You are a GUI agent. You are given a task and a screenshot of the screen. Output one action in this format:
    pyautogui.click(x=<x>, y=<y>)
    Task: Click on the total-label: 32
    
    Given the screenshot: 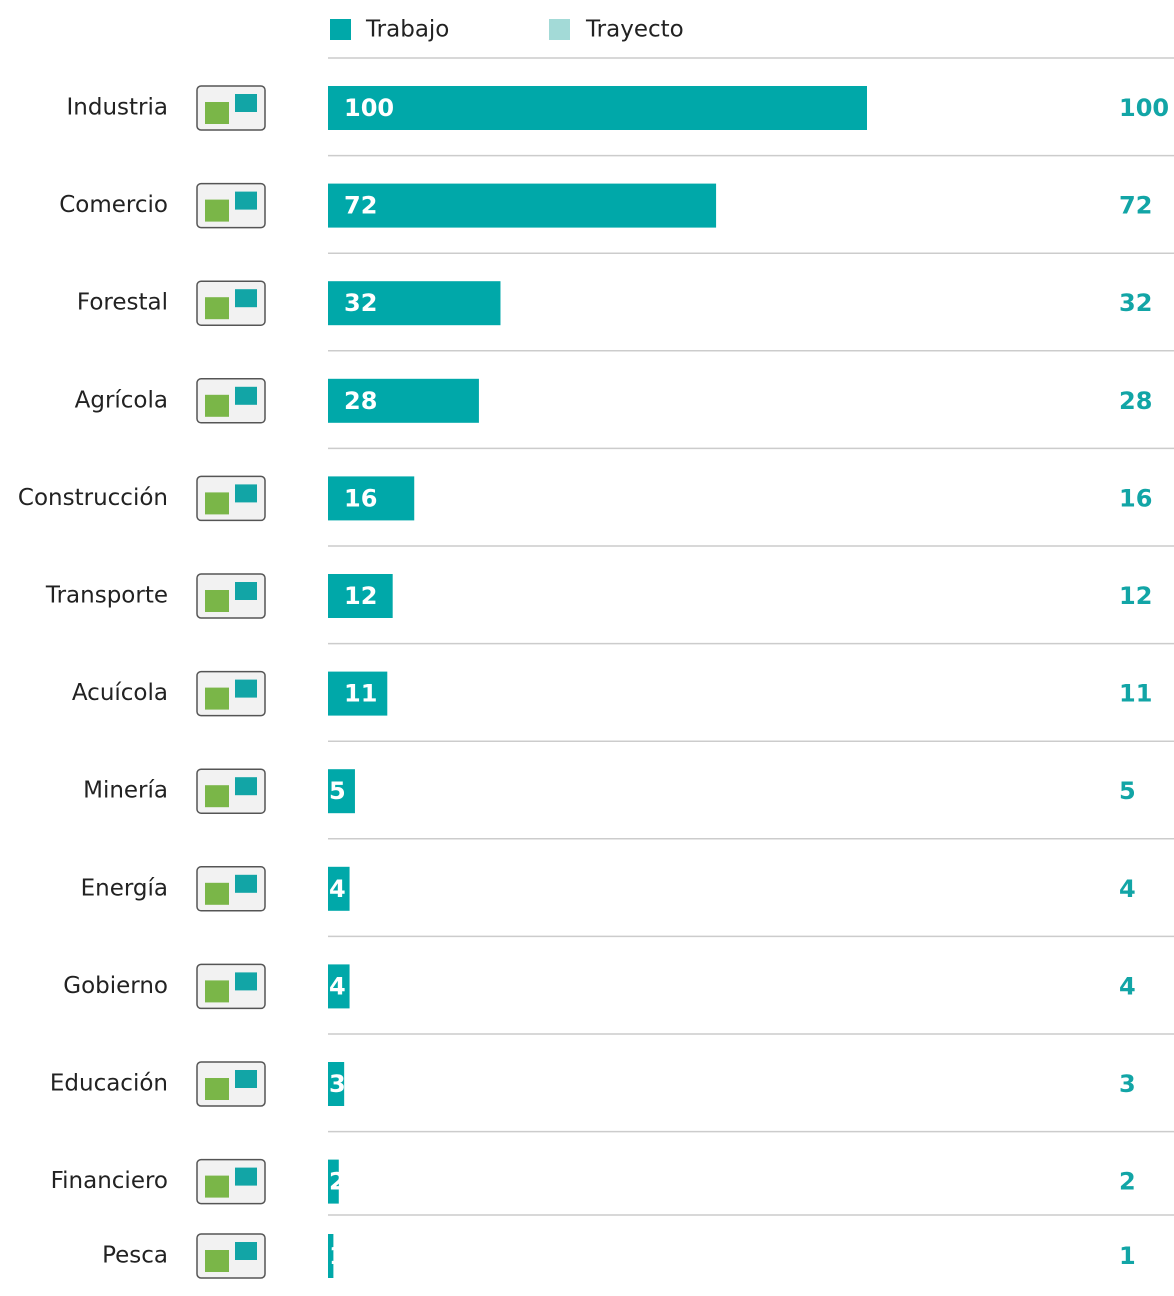 What is the action you would take?
    pyautogui.click(x=1135, y=303)
    